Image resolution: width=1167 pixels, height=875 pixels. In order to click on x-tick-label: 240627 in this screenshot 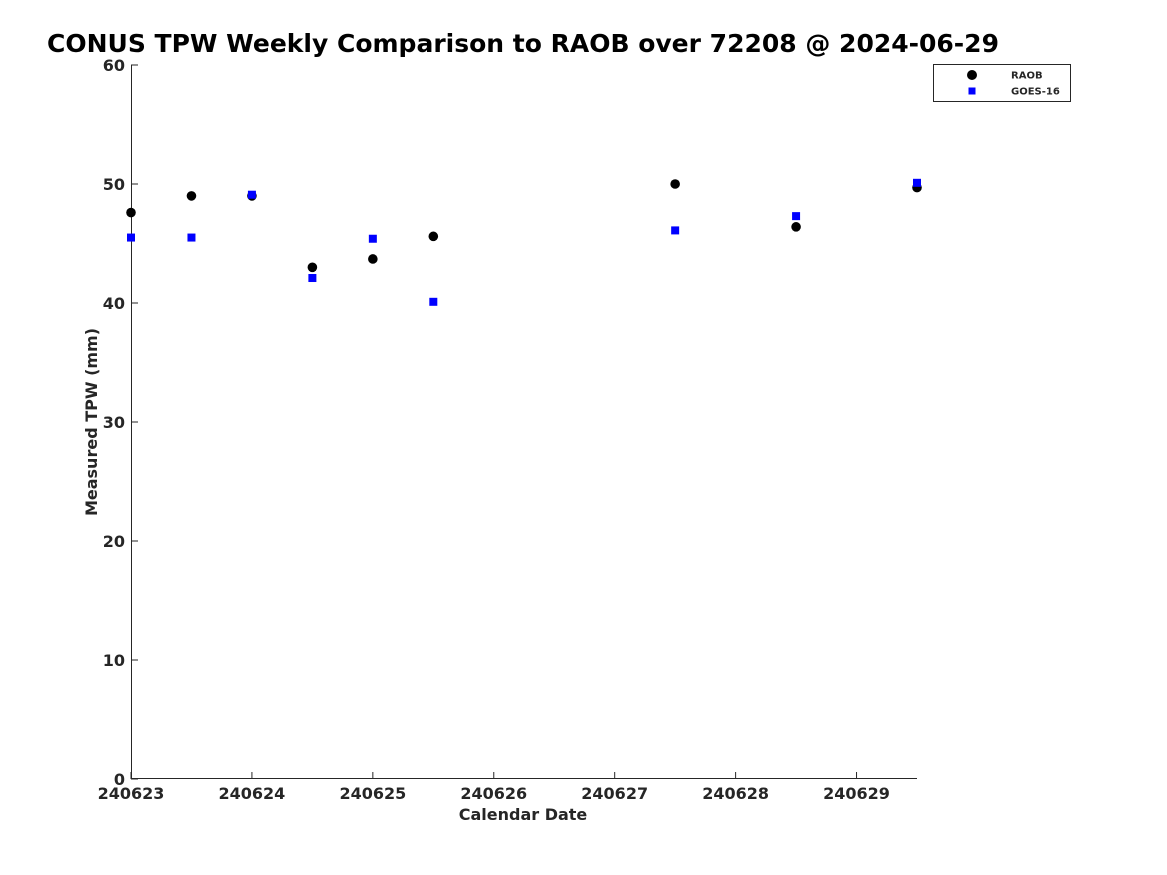, I will do `click(614, 793)`.